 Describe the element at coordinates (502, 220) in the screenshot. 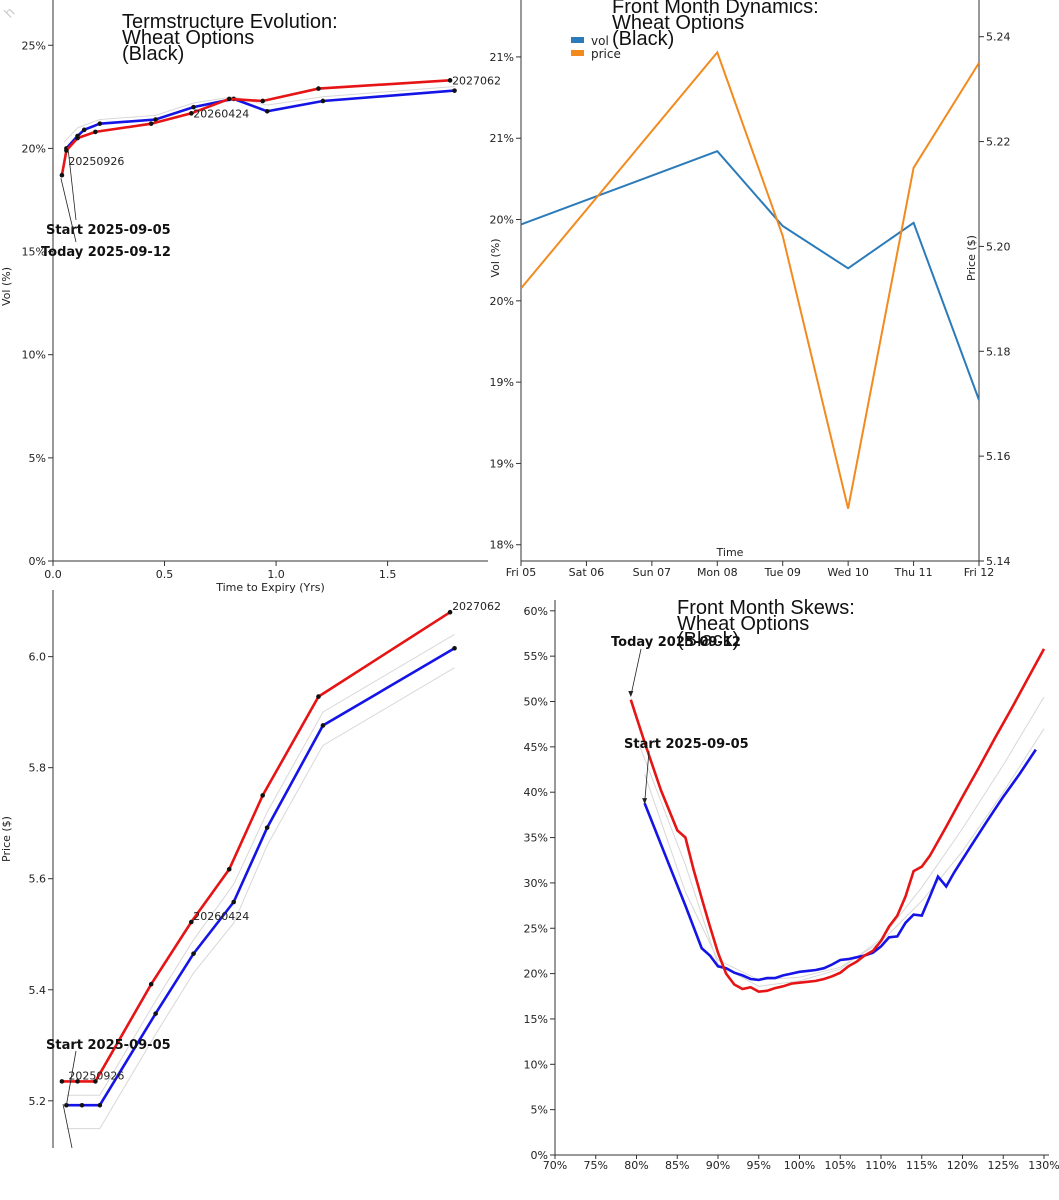

I see `front-dyn-y-tick-label: 20%` at that location.